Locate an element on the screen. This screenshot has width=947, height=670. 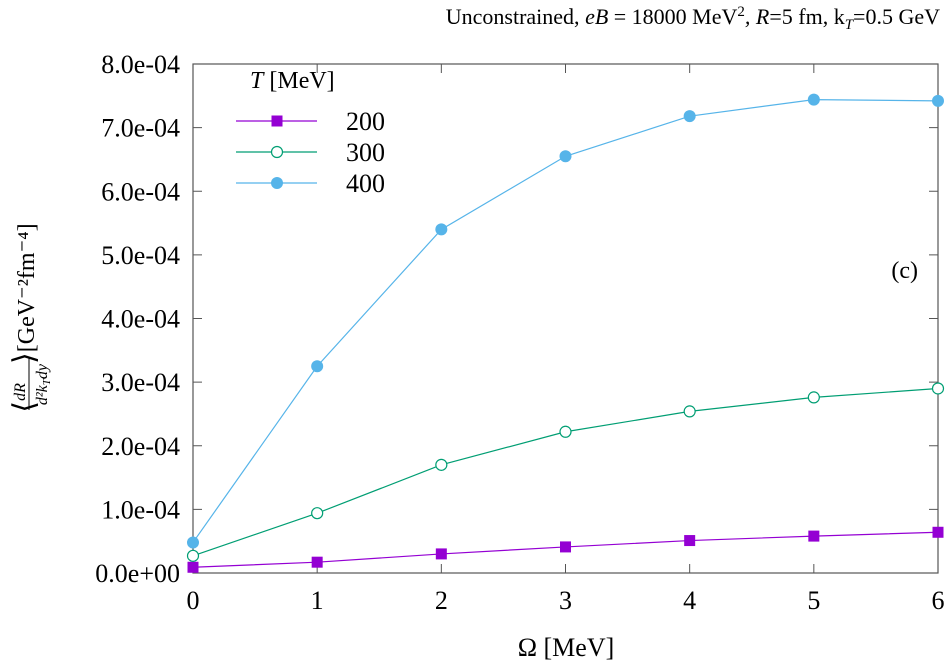
x-tick-label: 2 is located at coordinates (441, 600).